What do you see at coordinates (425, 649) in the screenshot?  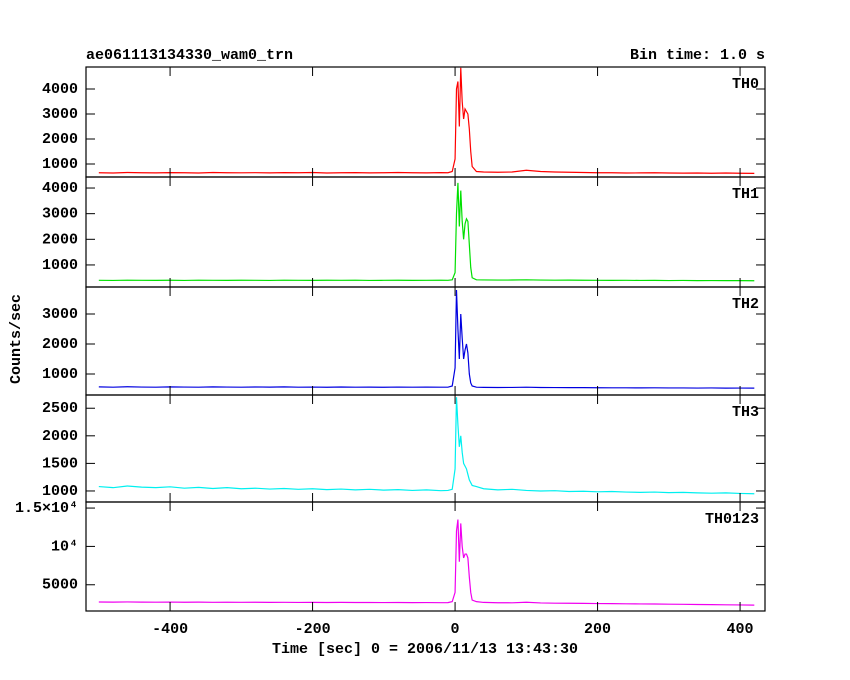 I see `x-axis-label: Time [sec] 0 = 2006/11/13 13:43:30` at bounding box center [425, 649].